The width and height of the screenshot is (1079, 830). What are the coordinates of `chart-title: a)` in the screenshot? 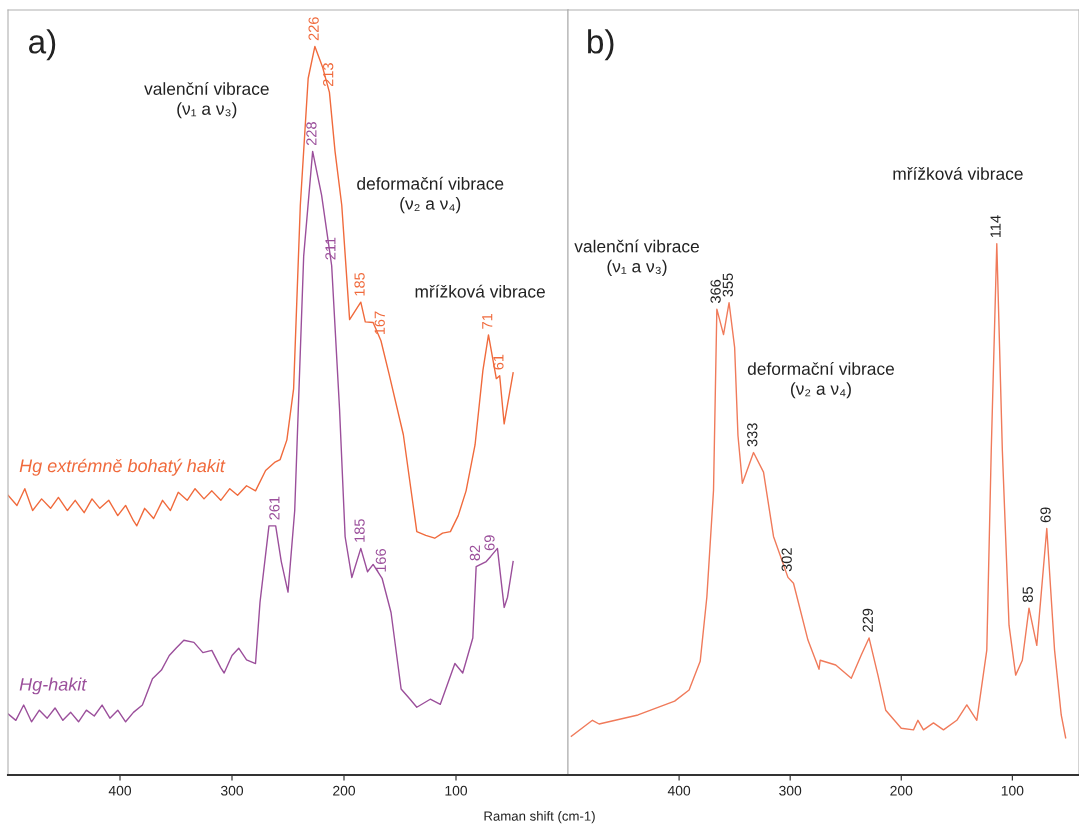 It's located at (42, 45).